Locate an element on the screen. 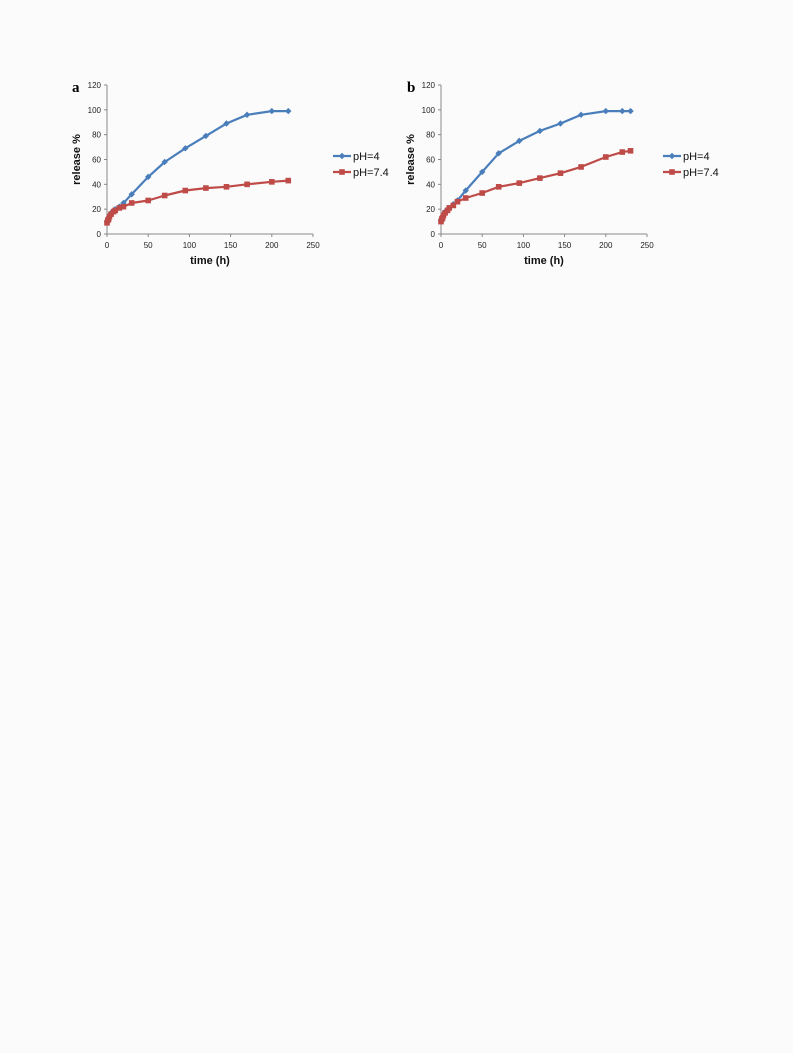 The height and width of the screenshot is (1053, 793). panel-letter: a is located at coordinates (76, 88).